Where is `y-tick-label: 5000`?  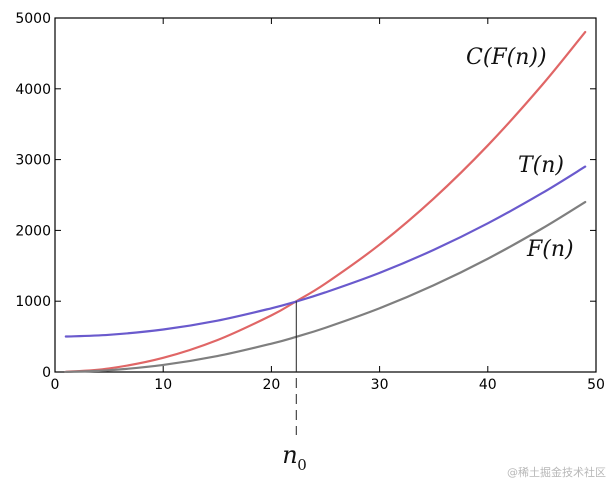 y-tick-label: 5000 is located at coordinates (33, 19).